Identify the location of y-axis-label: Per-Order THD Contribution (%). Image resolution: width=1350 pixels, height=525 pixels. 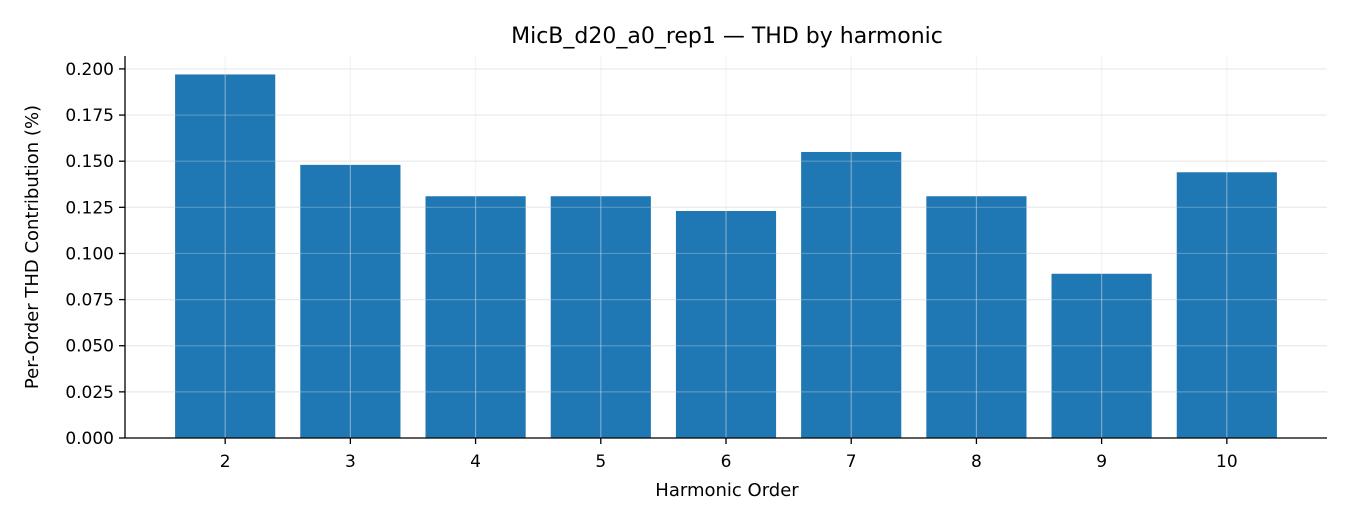
(32, 247).